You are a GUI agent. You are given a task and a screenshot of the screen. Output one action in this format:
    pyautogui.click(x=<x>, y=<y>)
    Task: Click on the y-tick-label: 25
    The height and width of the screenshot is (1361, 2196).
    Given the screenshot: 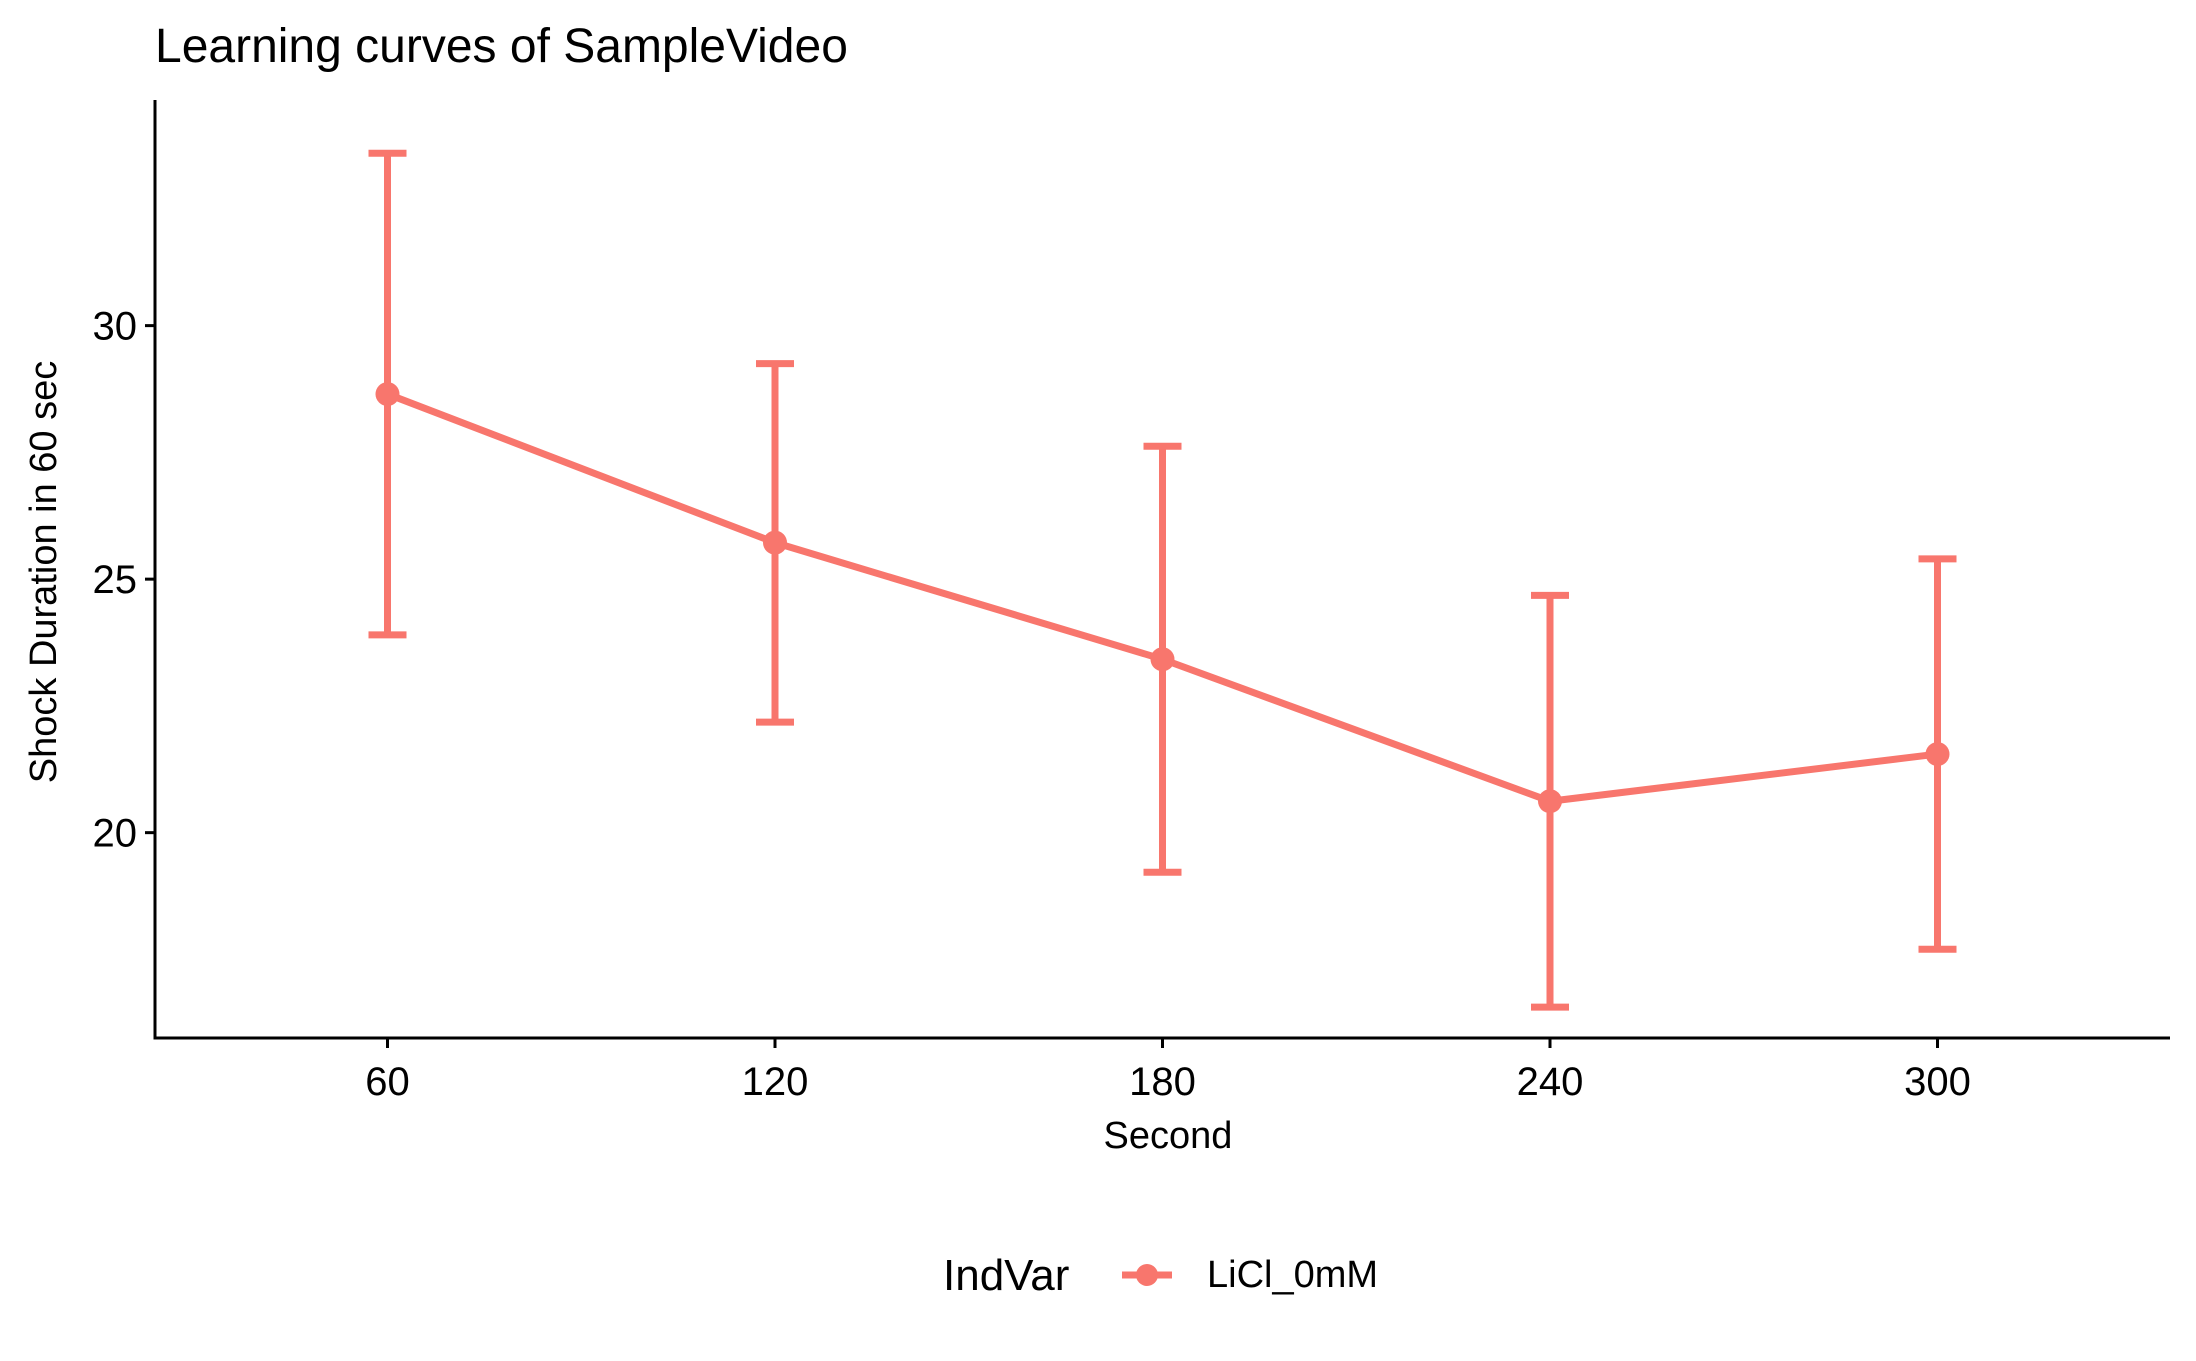 What is the action you would take?
    pyautogui.click(x=115, y=580)
    